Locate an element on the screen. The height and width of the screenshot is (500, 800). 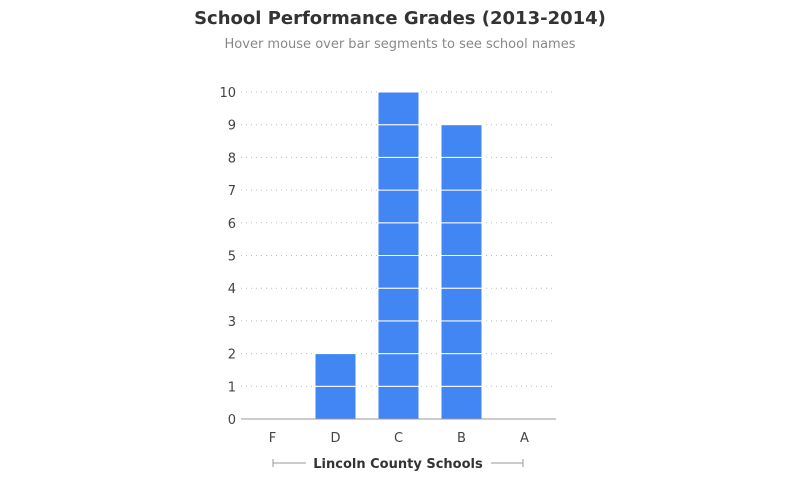
y-tick-label: 7 is located at coordinates (232, 191).